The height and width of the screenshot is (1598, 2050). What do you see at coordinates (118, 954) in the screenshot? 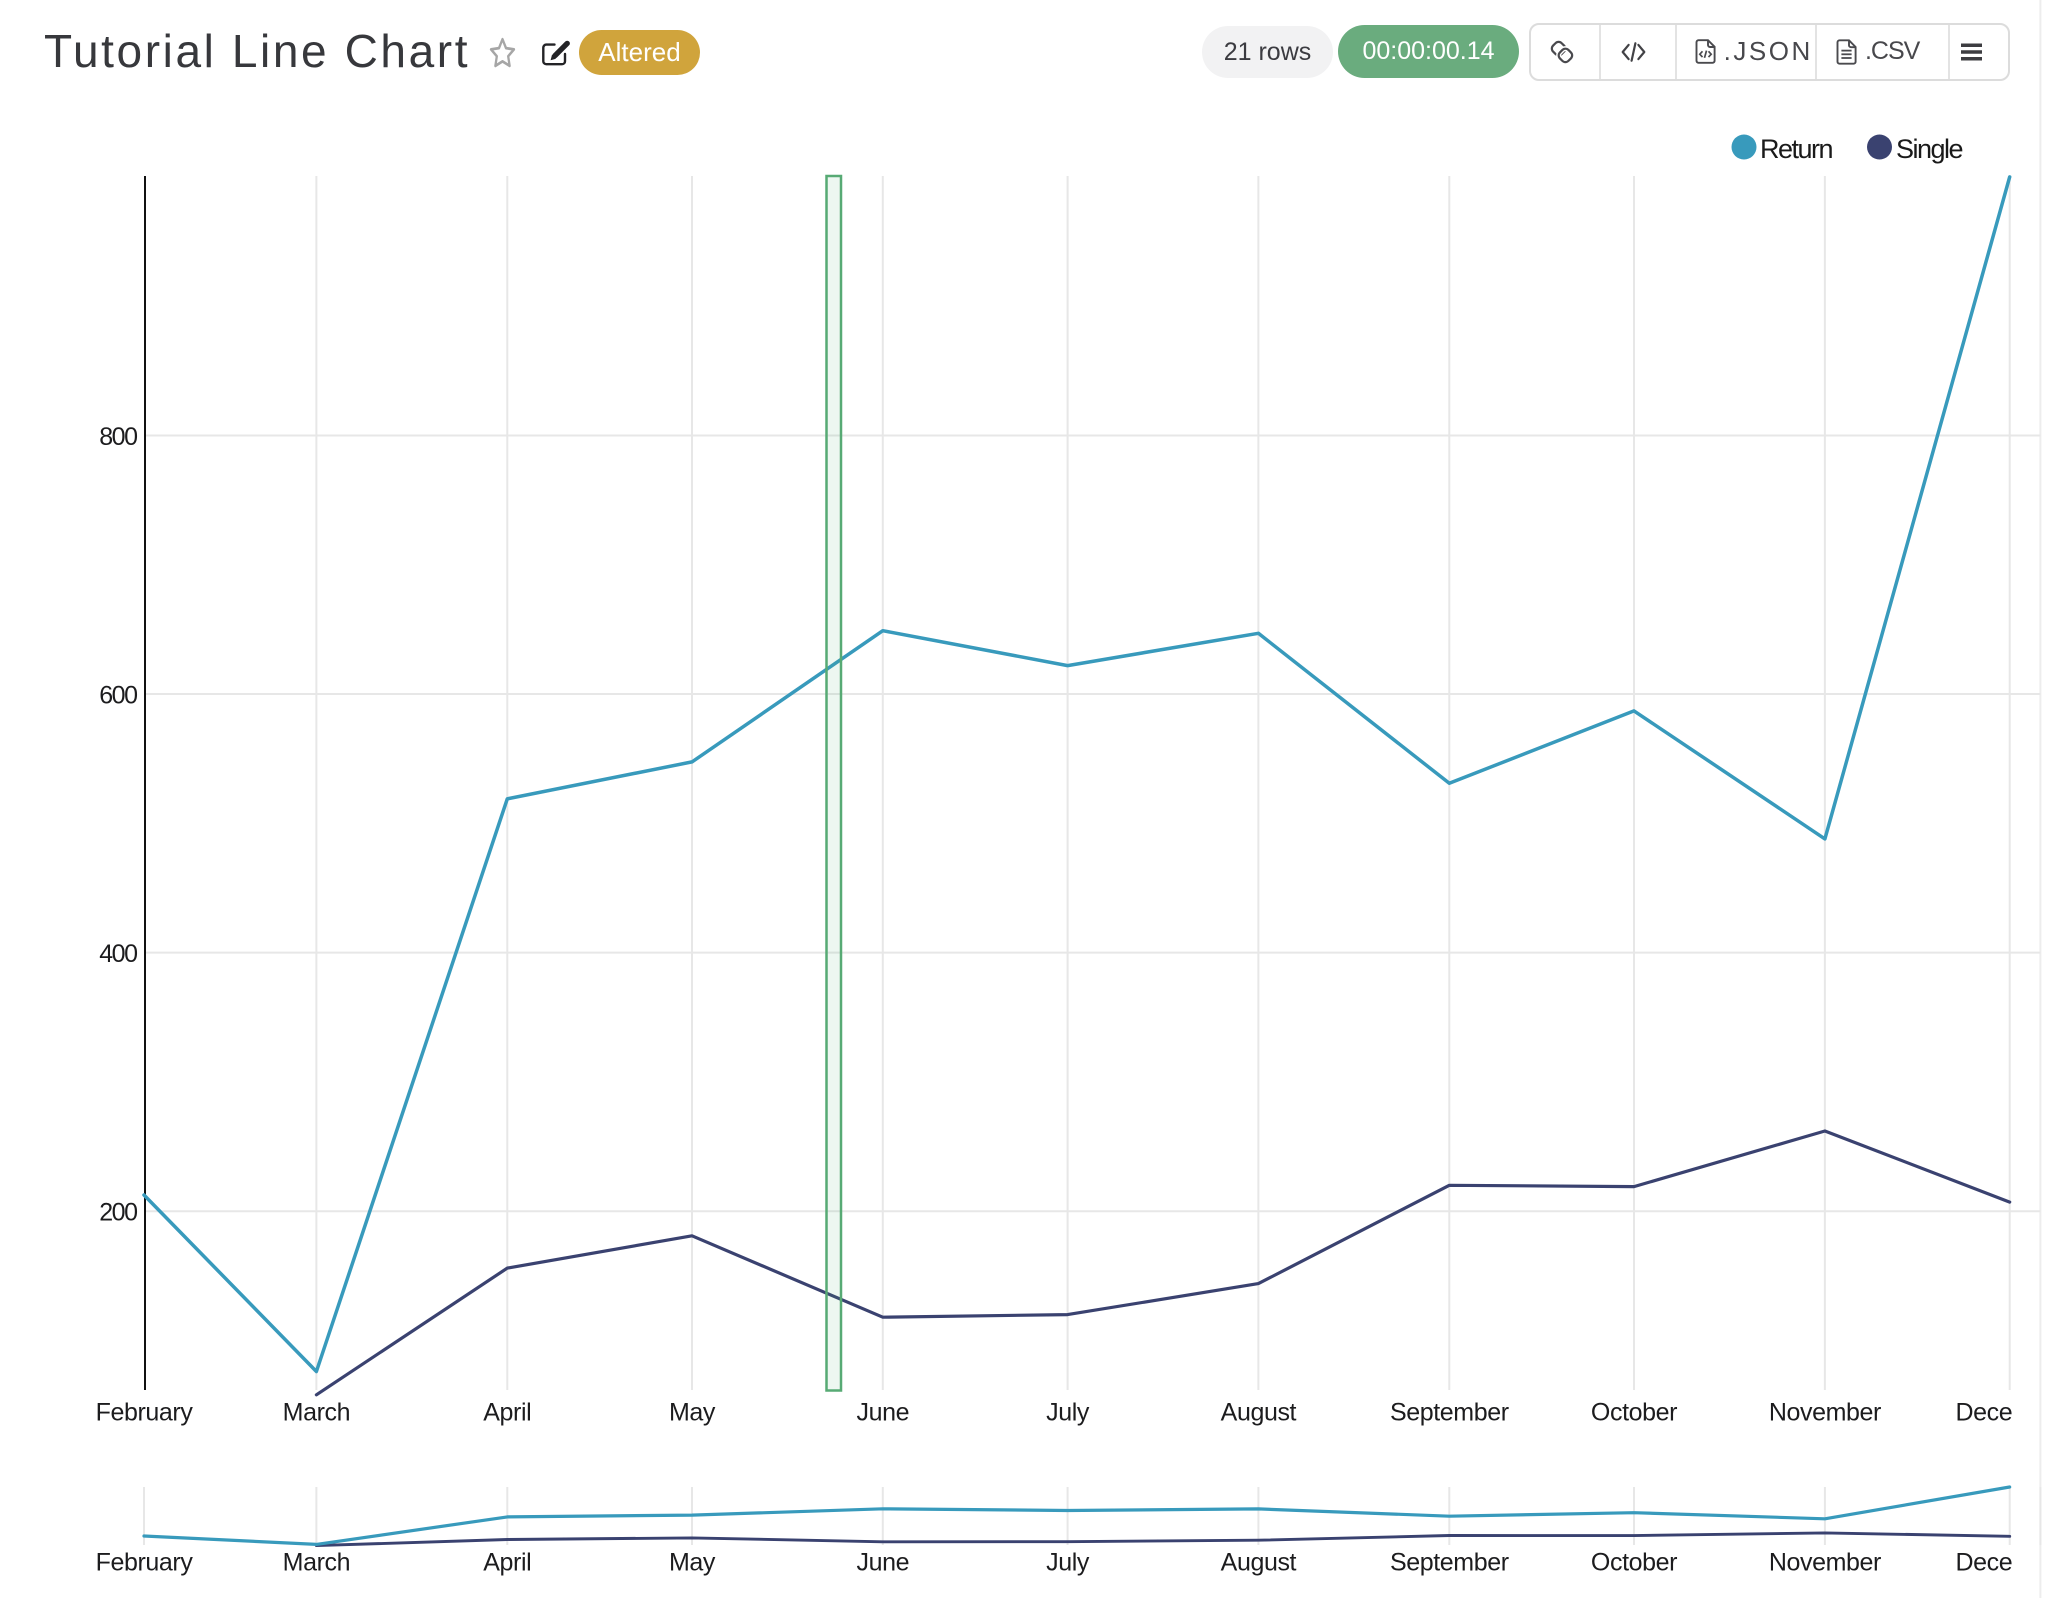
I see `svg-text: 400` at bounding box center [118, 954].